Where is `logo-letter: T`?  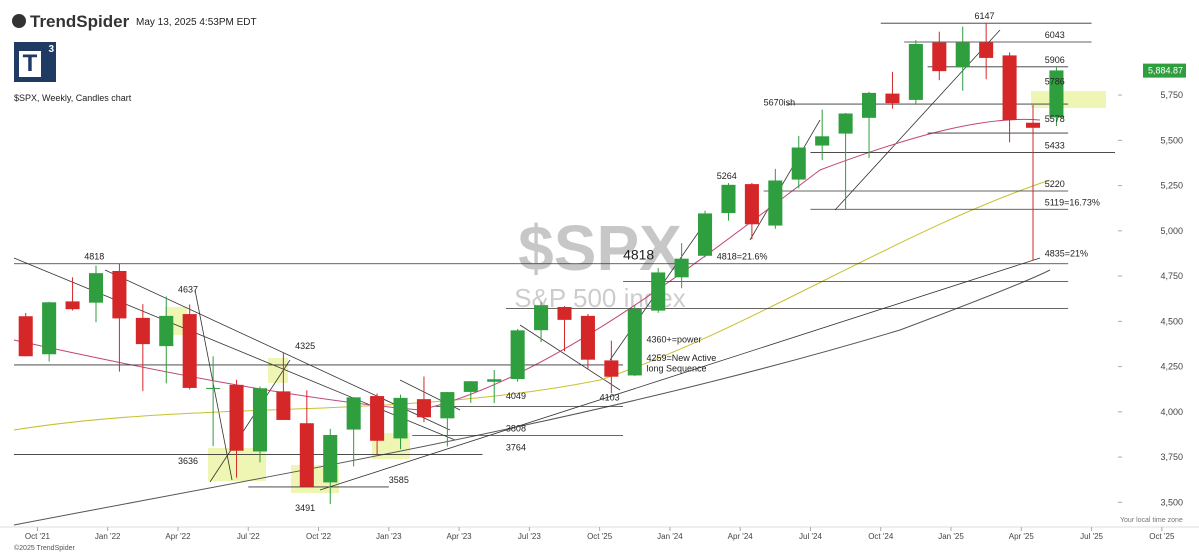
logo-letter: T is located at coordinates (30, 64).